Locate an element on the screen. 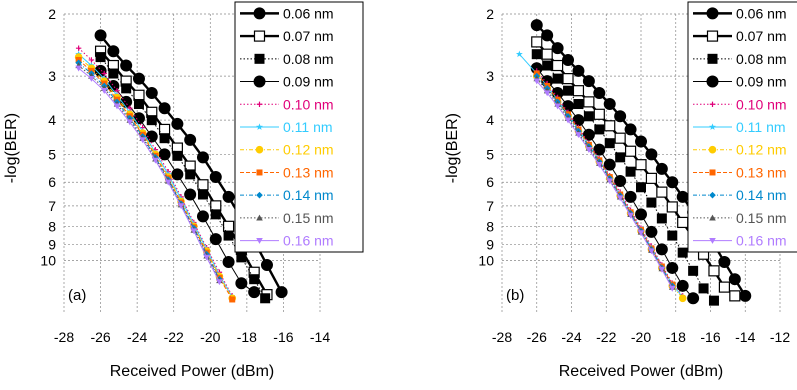  panel-label: (a) is located at coordinates (77, 295).